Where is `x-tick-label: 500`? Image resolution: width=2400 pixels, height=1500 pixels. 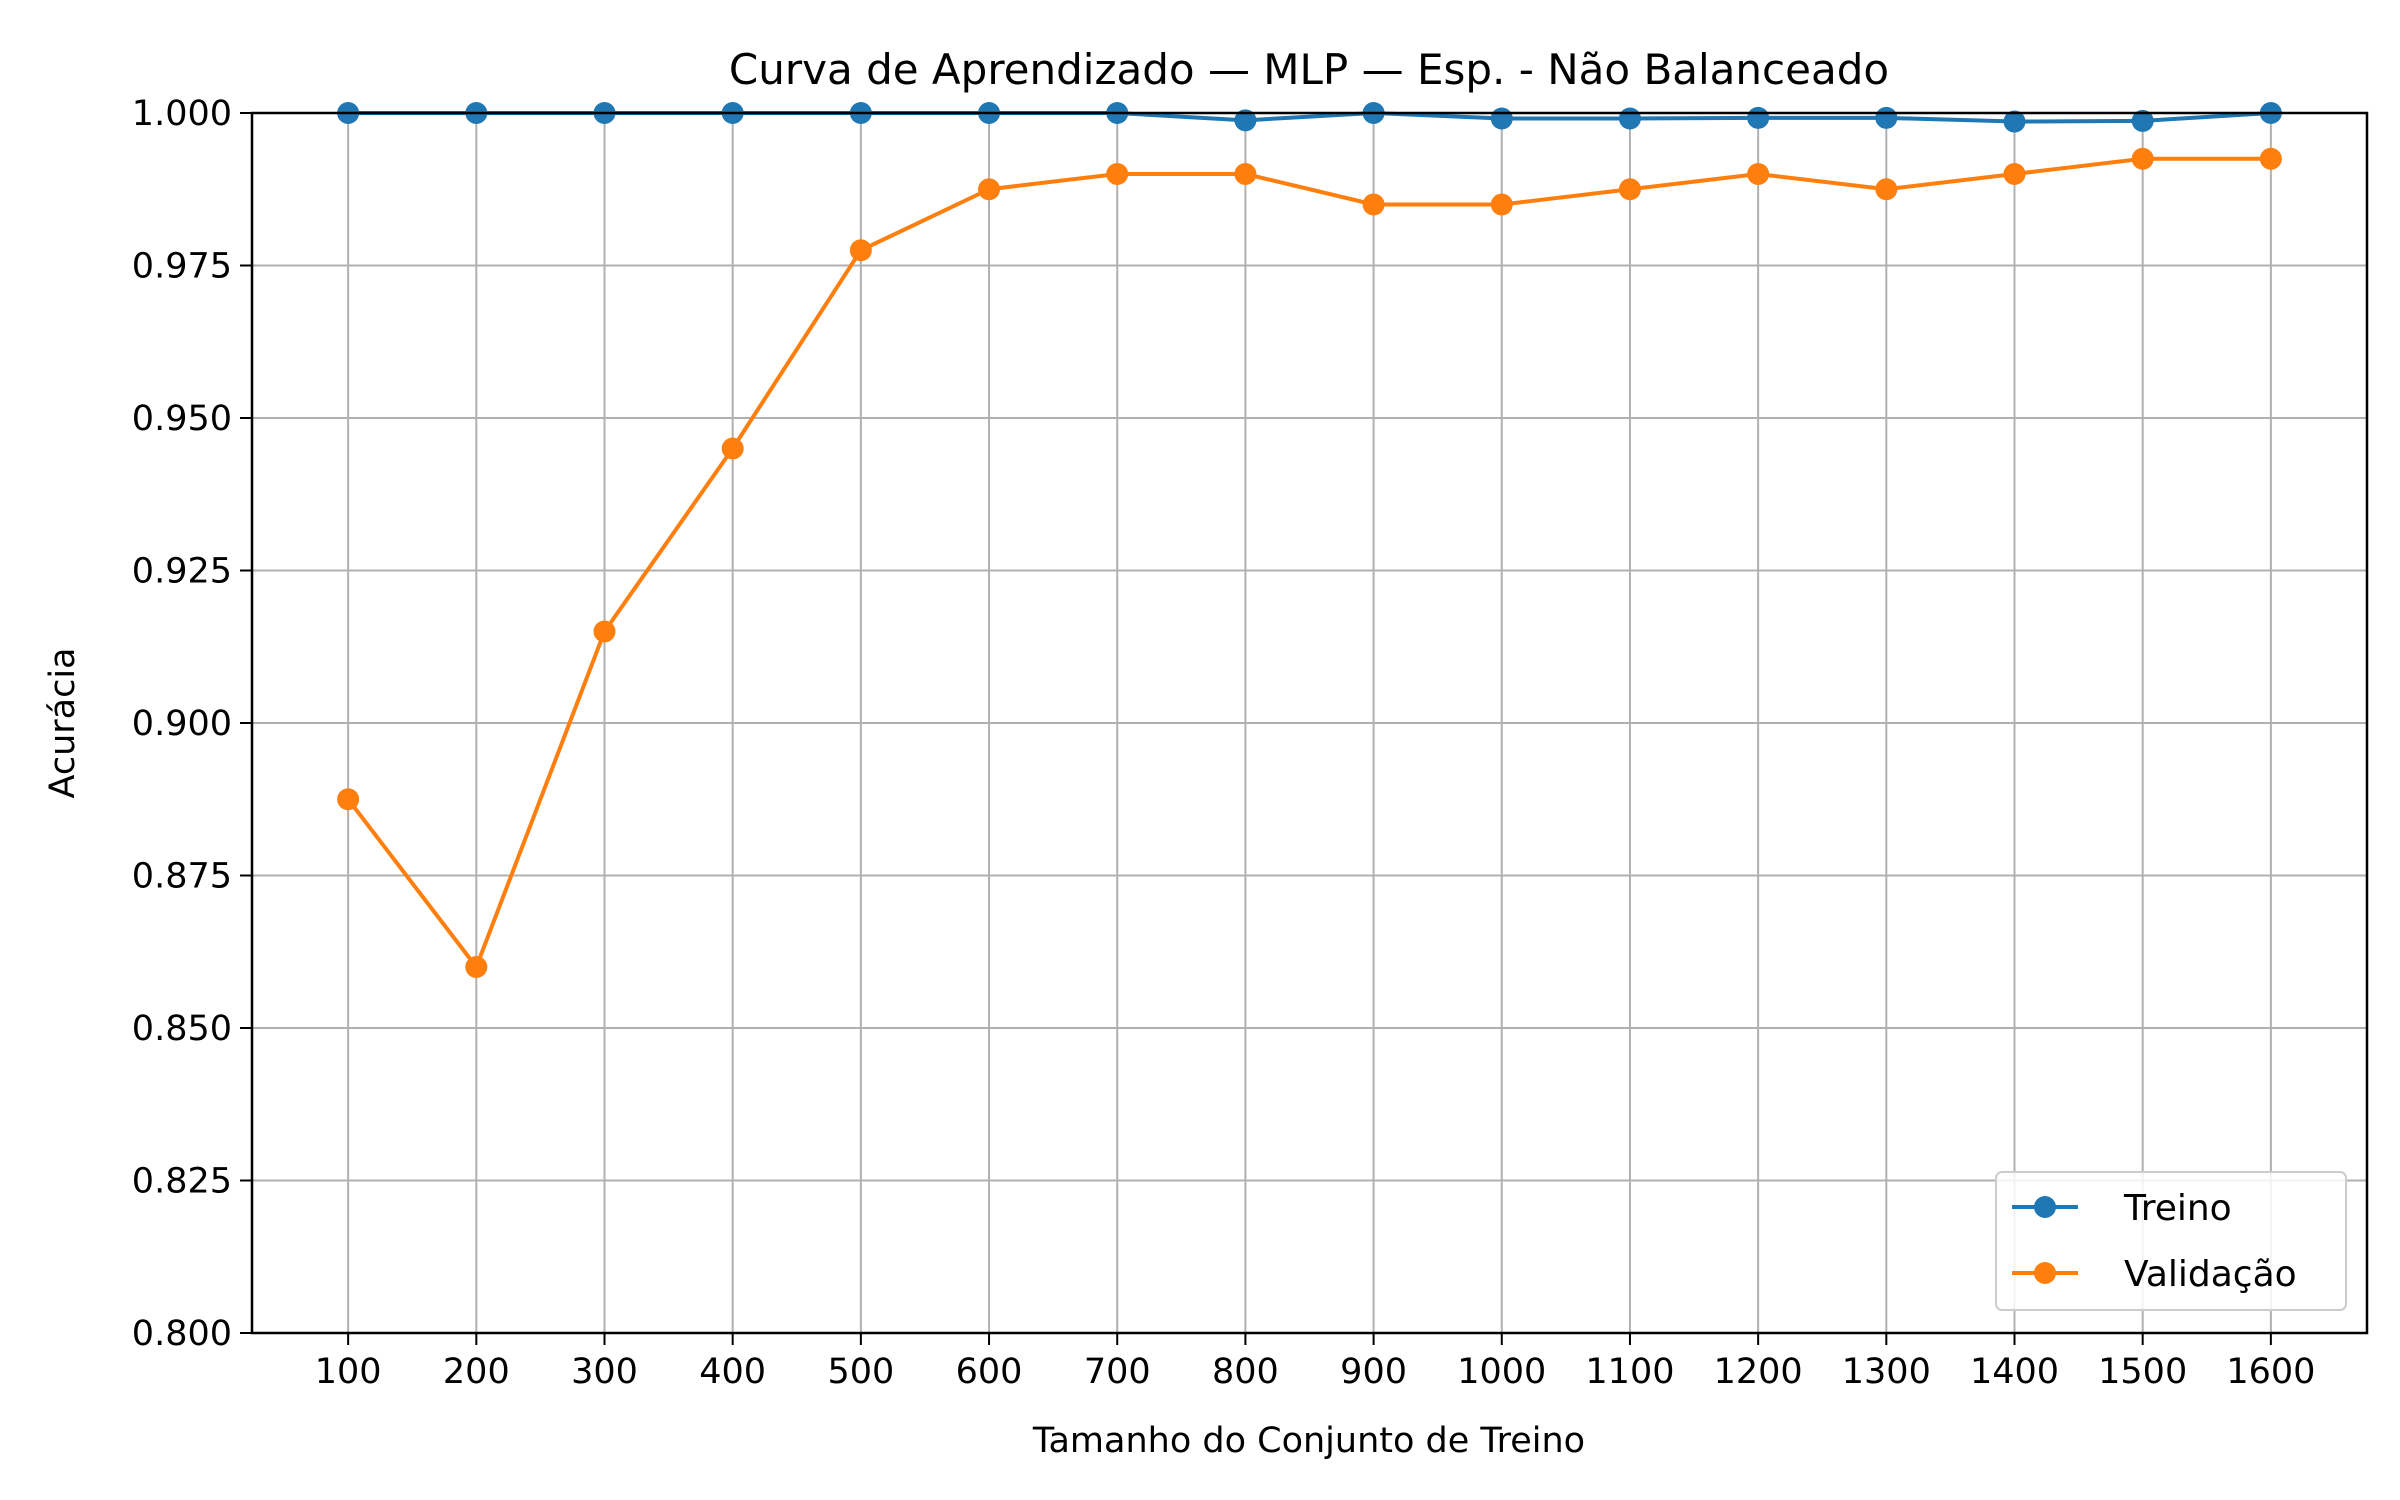 x-tick-label: 500 is located at coordinates (860, 1372).